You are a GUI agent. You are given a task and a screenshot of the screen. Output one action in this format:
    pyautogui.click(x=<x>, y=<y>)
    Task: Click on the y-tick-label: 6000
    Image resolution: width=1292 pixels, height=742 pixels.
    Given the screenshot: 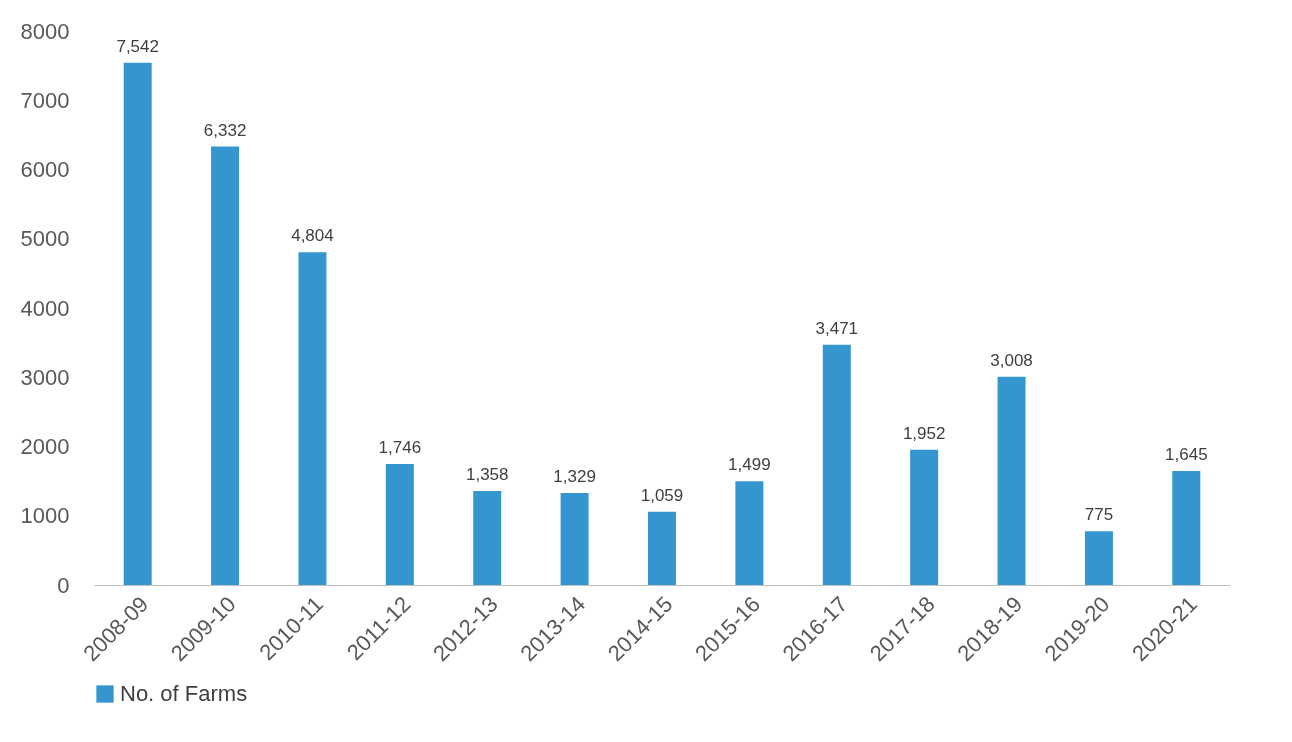 What is the action you would take?
    pyautogui.click(x=45, y=169)
    